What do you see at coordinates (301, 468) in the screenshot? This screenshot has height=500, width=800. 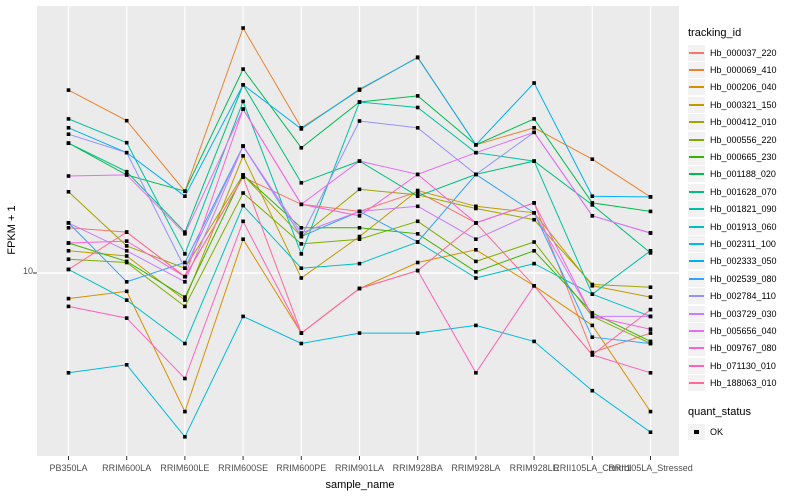 I see `x-tick-label-RRIM600PE: RRIM600PE` at bounding box center [301, 468].